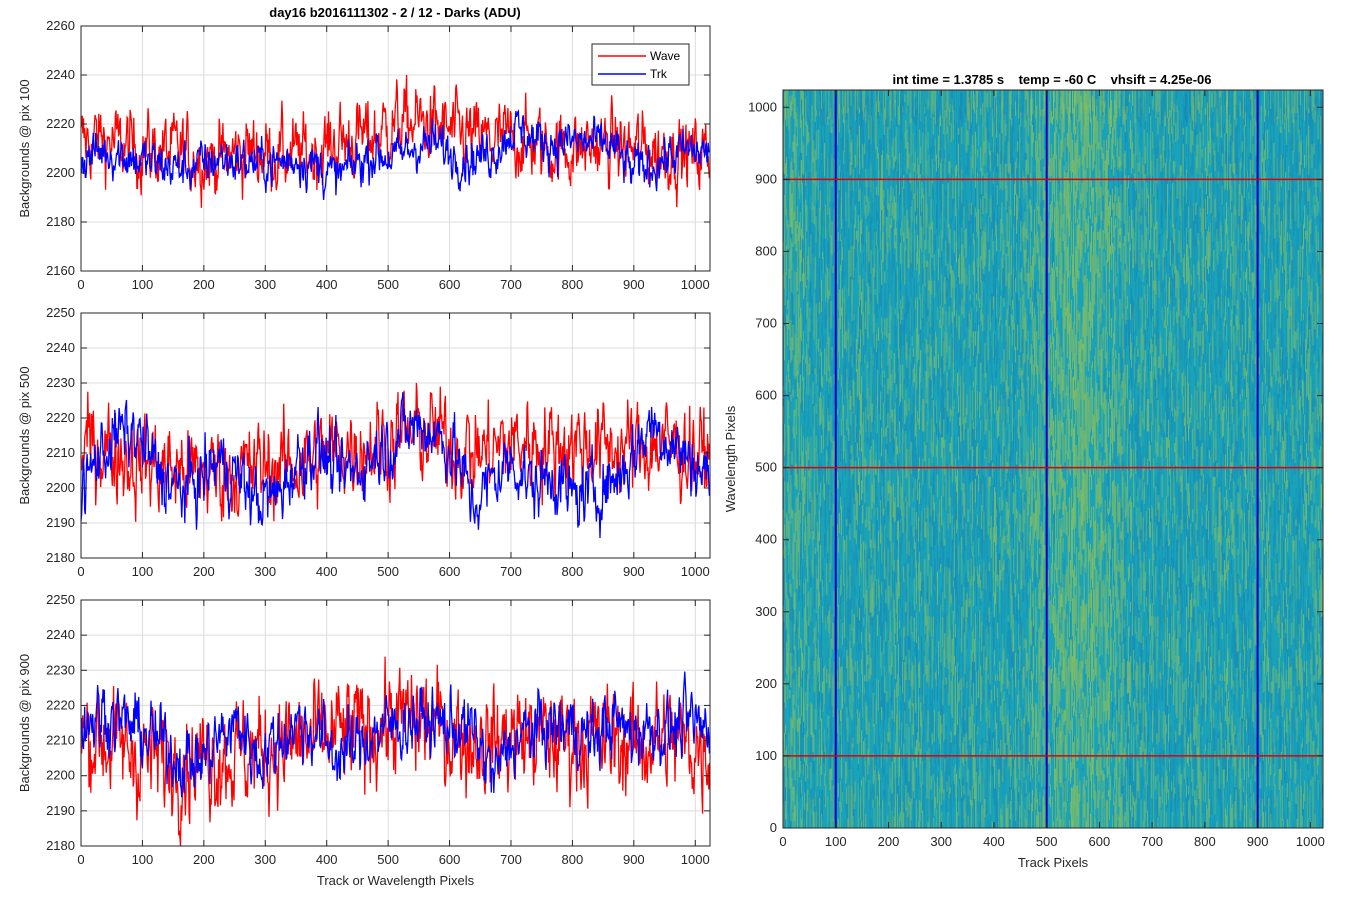 This screenshot has width=1350, height=900. What do you see at coordinates (634, 284) in the screenshot?
I see `x-tick-label: 900` at bounding box center [634, 284].